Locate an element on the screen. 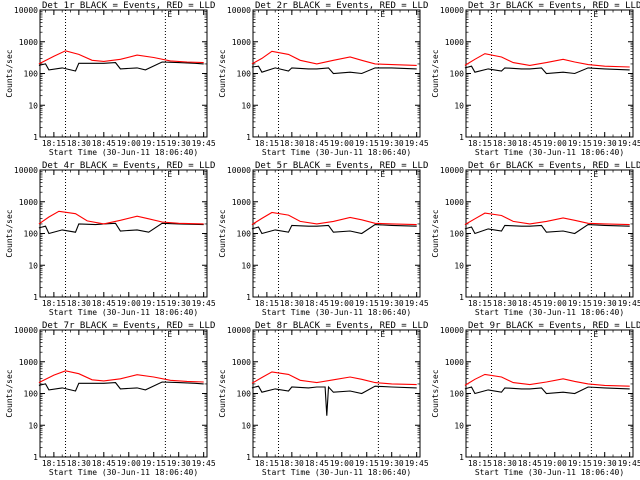 The height and width of the screenshot is (480, 640). chart-title: Det 2r BLACK = Events, RED = LLD is located at coordinates (341, 6).